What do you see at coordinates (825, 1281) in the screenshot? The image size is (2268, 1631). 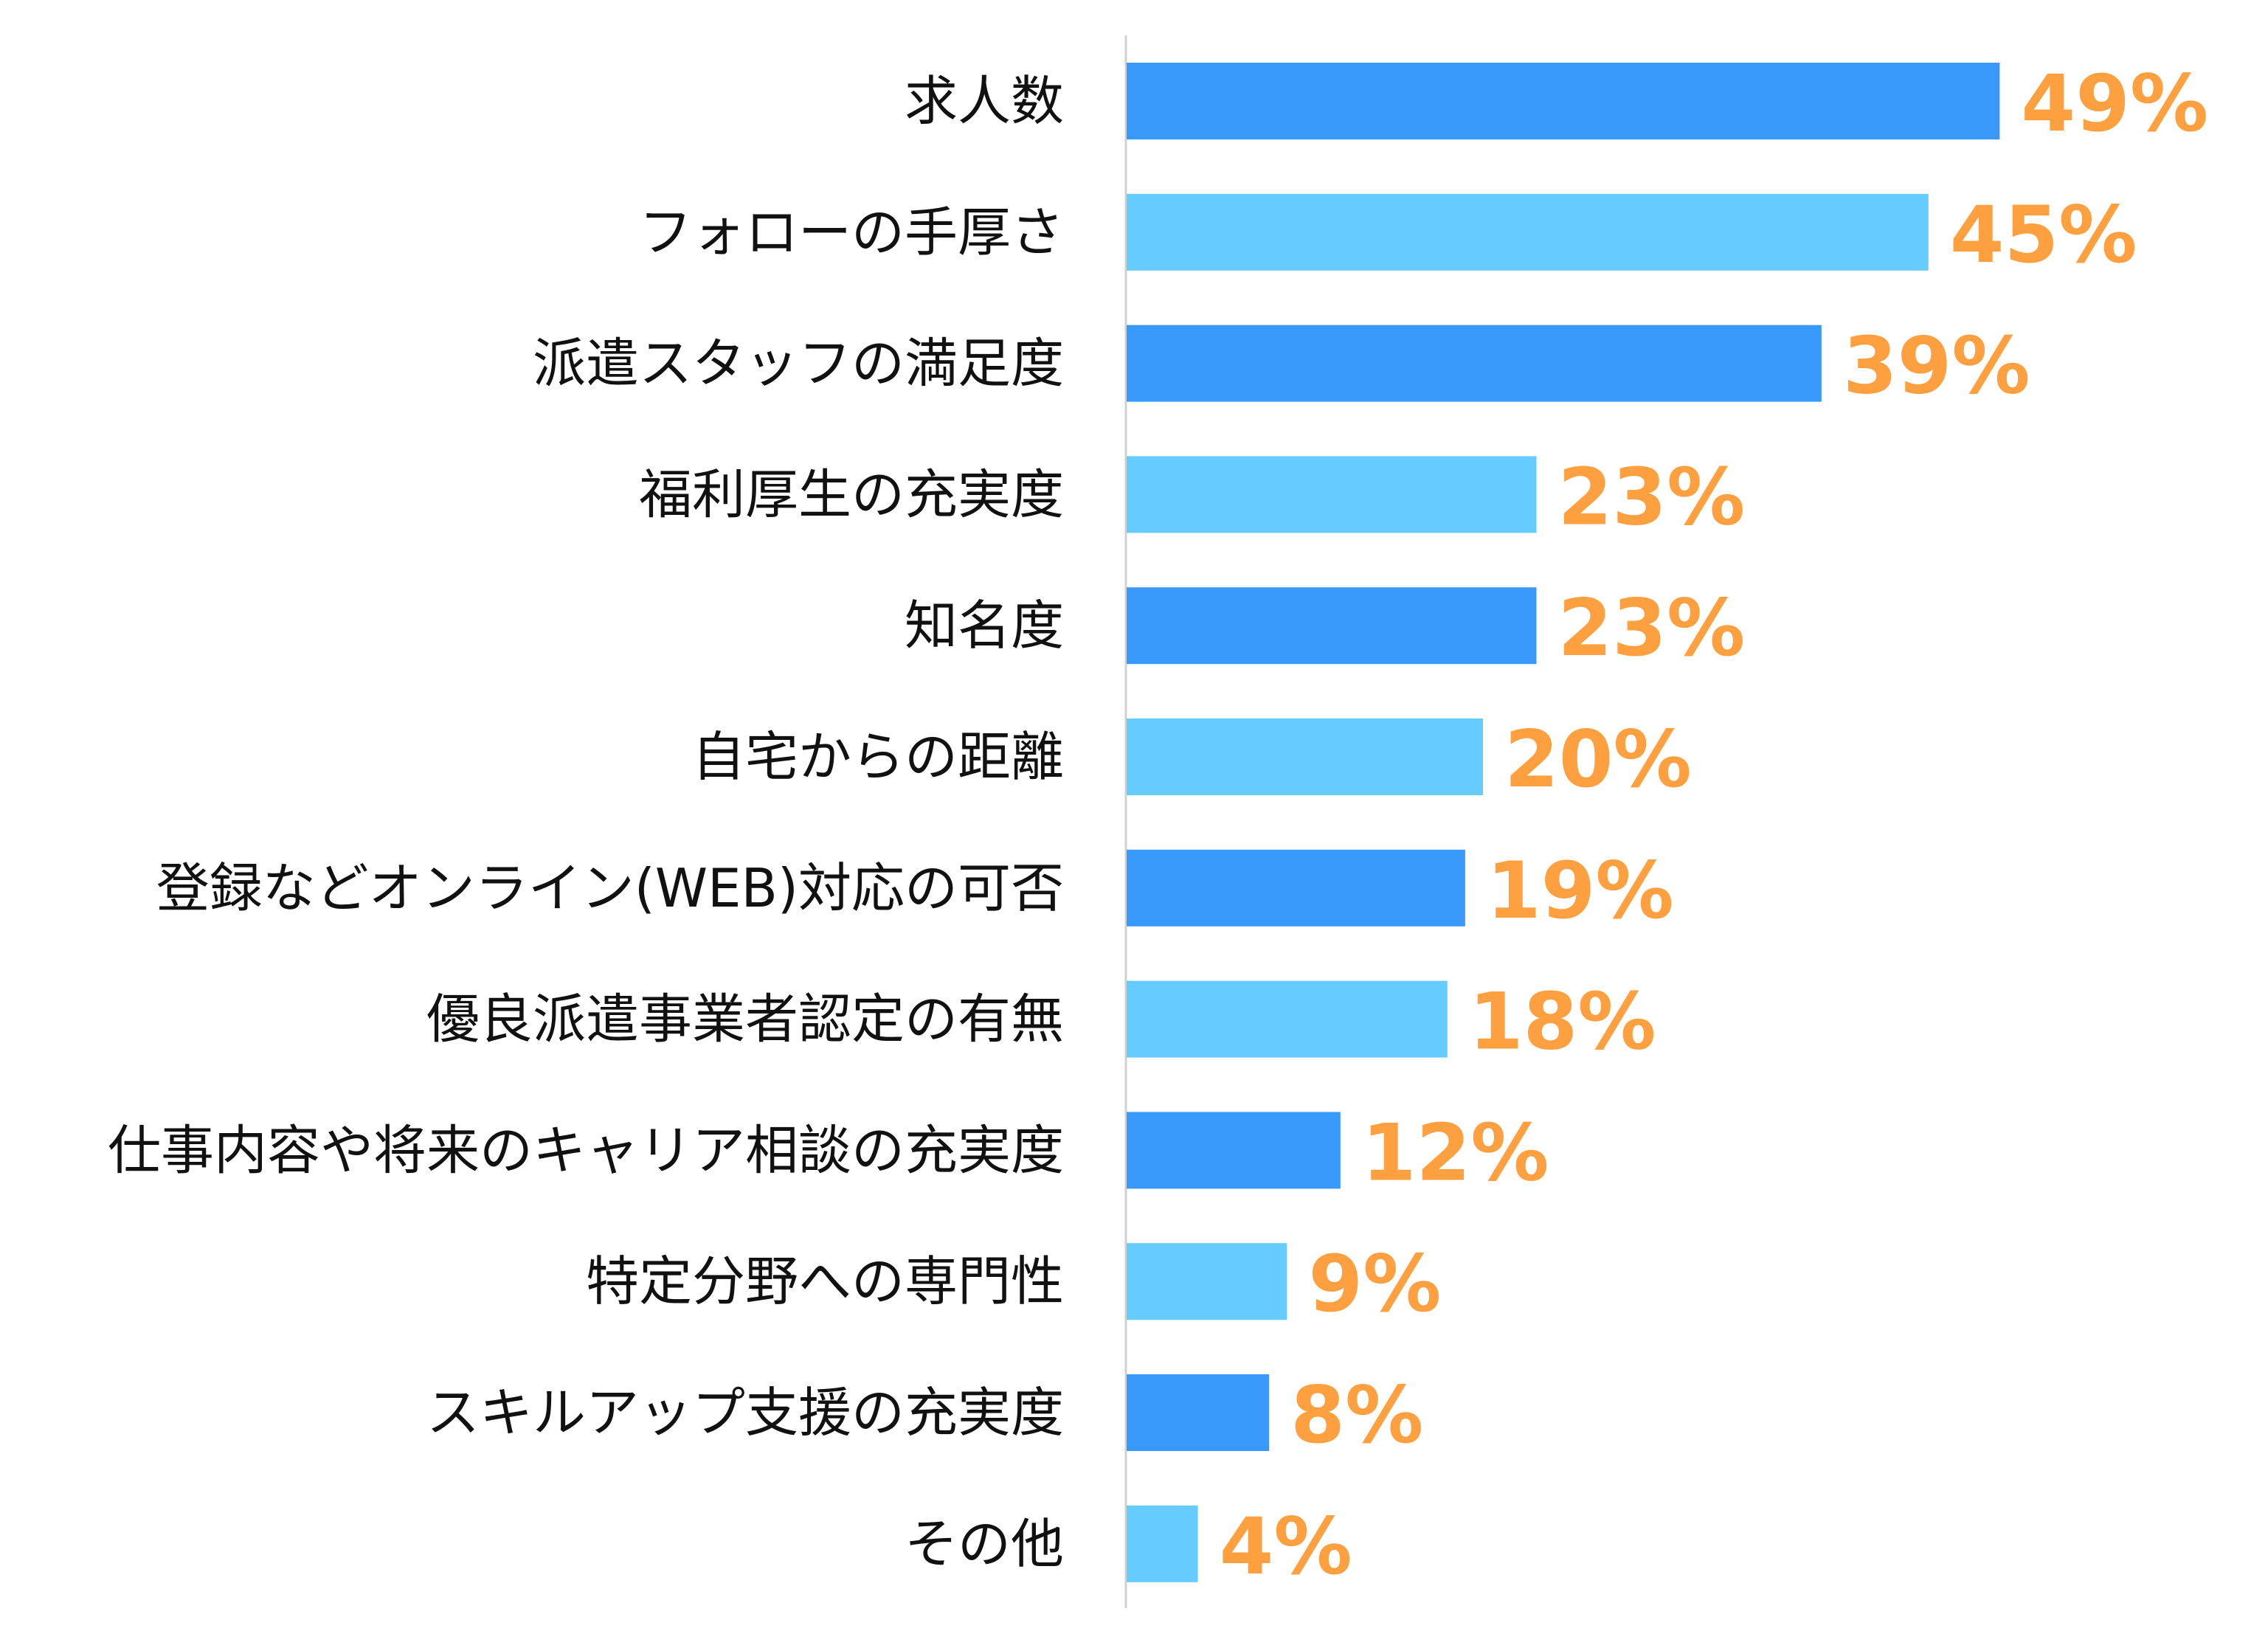 I see `category-label: 特定分野への専門性` at bounding box center [825, 1281].